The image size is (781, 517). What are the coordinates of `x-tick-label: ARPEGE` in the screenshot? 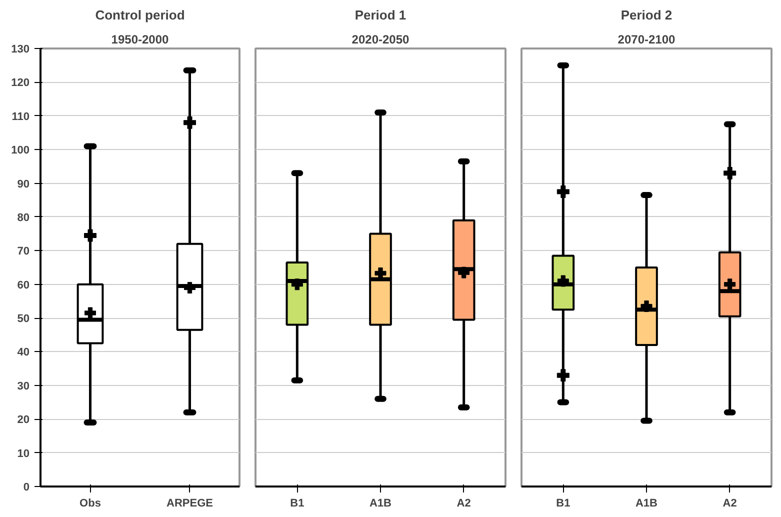 It's located at (189, 504).